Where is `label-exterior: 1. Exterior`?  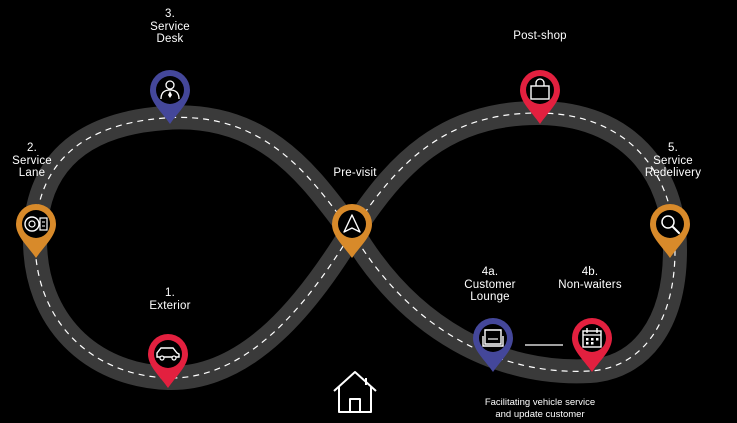 label-exterior: 1. Exterior is located at coordinates (170, 299).